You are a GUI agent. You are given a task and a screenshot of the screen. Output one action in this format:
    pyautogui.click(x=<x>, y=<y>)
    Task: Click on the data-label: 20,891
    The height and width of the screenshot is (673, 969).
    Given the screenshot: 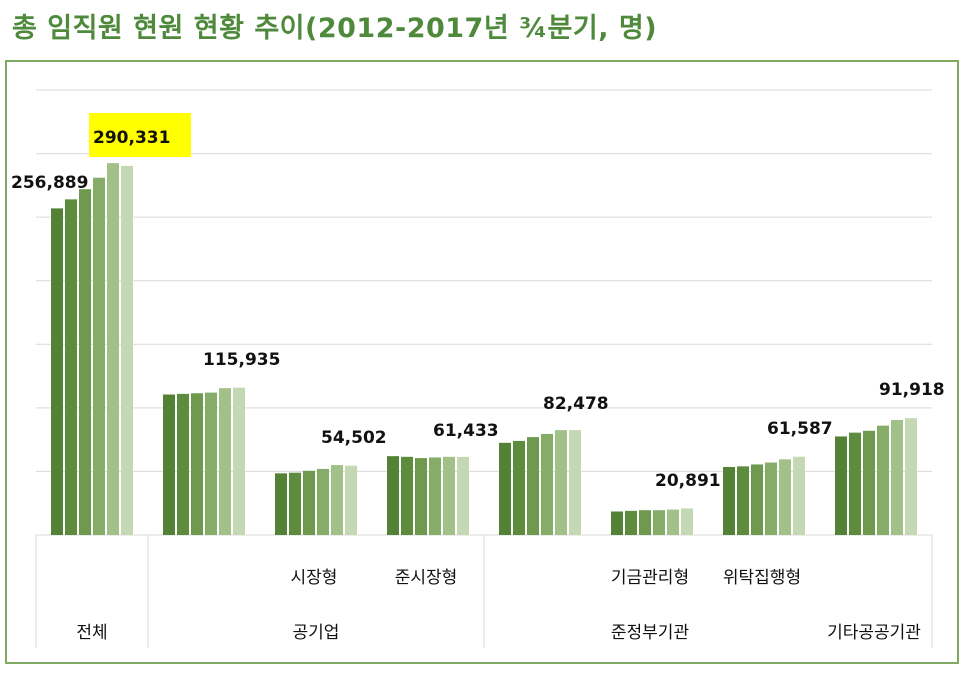 What is the action you would take?
    pyautogui.click(x=688, y=481)
    